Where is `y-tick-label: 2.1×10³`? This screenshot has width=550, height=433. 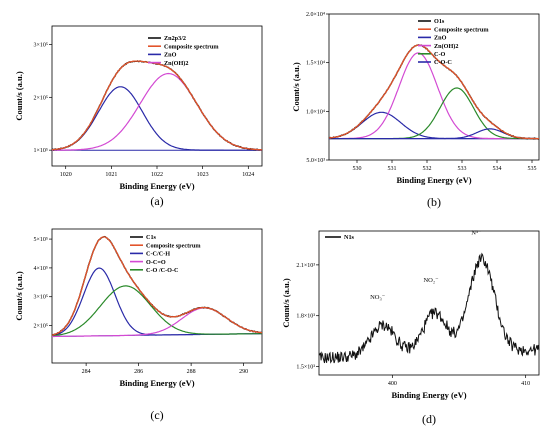 y-tick-label: 2.1×10³ is located at coordinates (305, 266).